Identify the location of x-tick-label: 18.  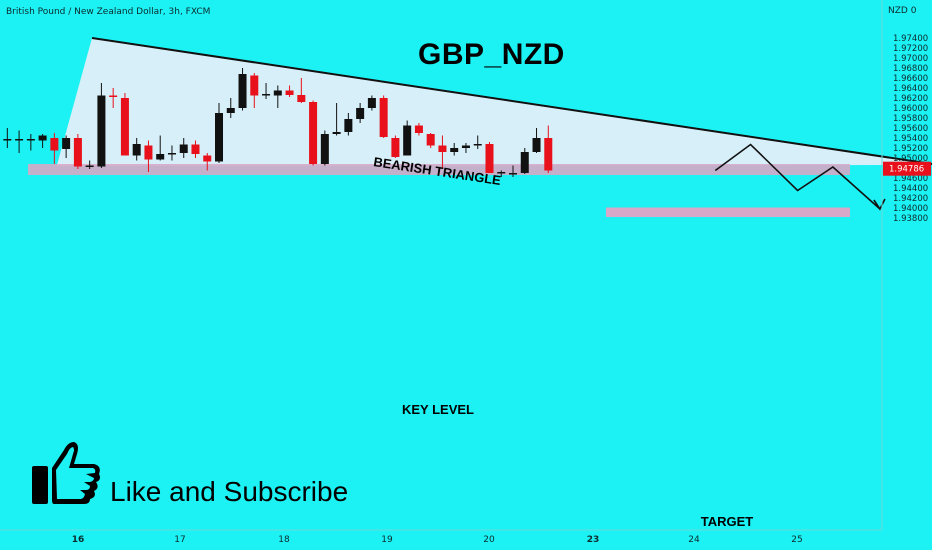
(284, 540).